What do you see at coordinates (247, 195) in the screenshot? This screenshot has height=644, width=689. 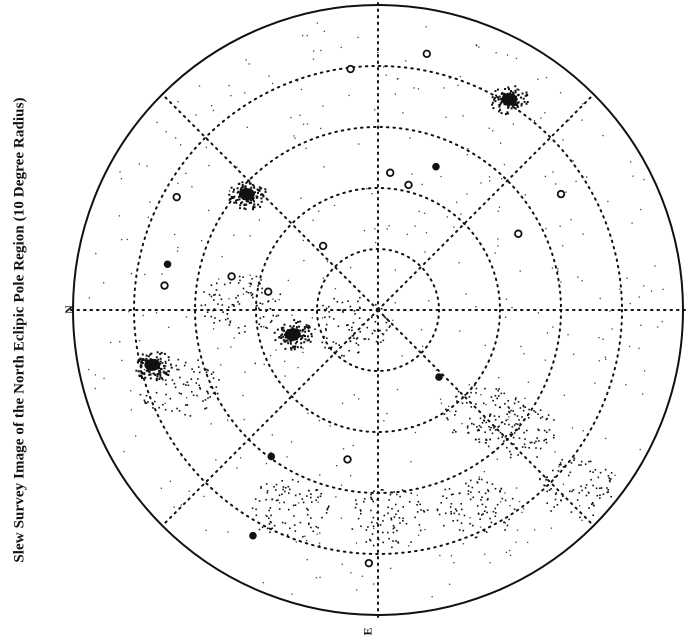 I see `bright-source` at bounding box center [247, 195].